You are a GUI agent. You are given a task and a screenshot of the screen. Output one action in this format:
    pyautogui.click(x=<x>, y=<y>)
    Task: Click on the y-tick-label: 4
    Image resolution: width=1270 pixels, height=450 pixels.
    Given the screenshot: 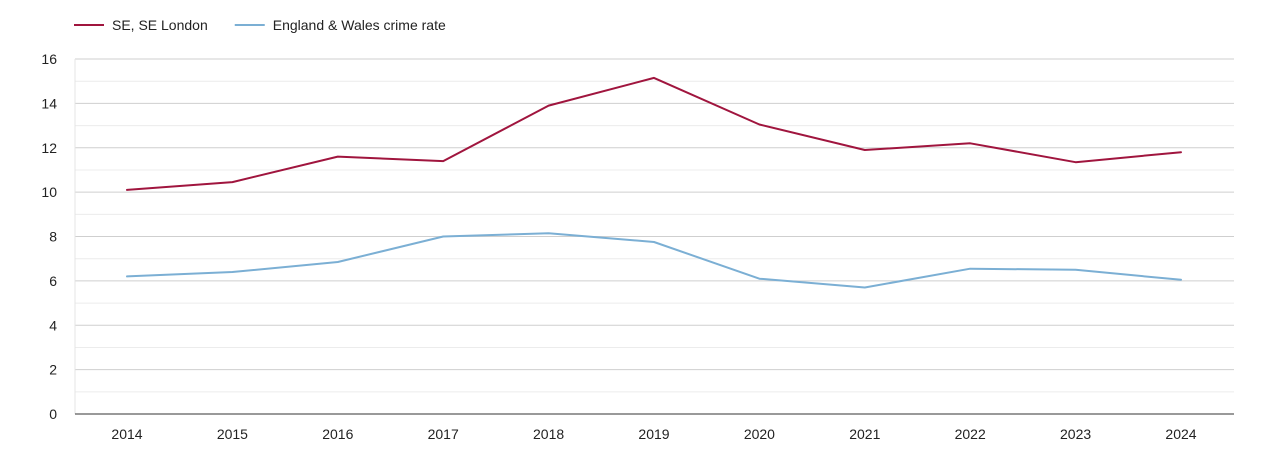 What is the action you would take?
    pyautogui.click(x=53, y=325)
    